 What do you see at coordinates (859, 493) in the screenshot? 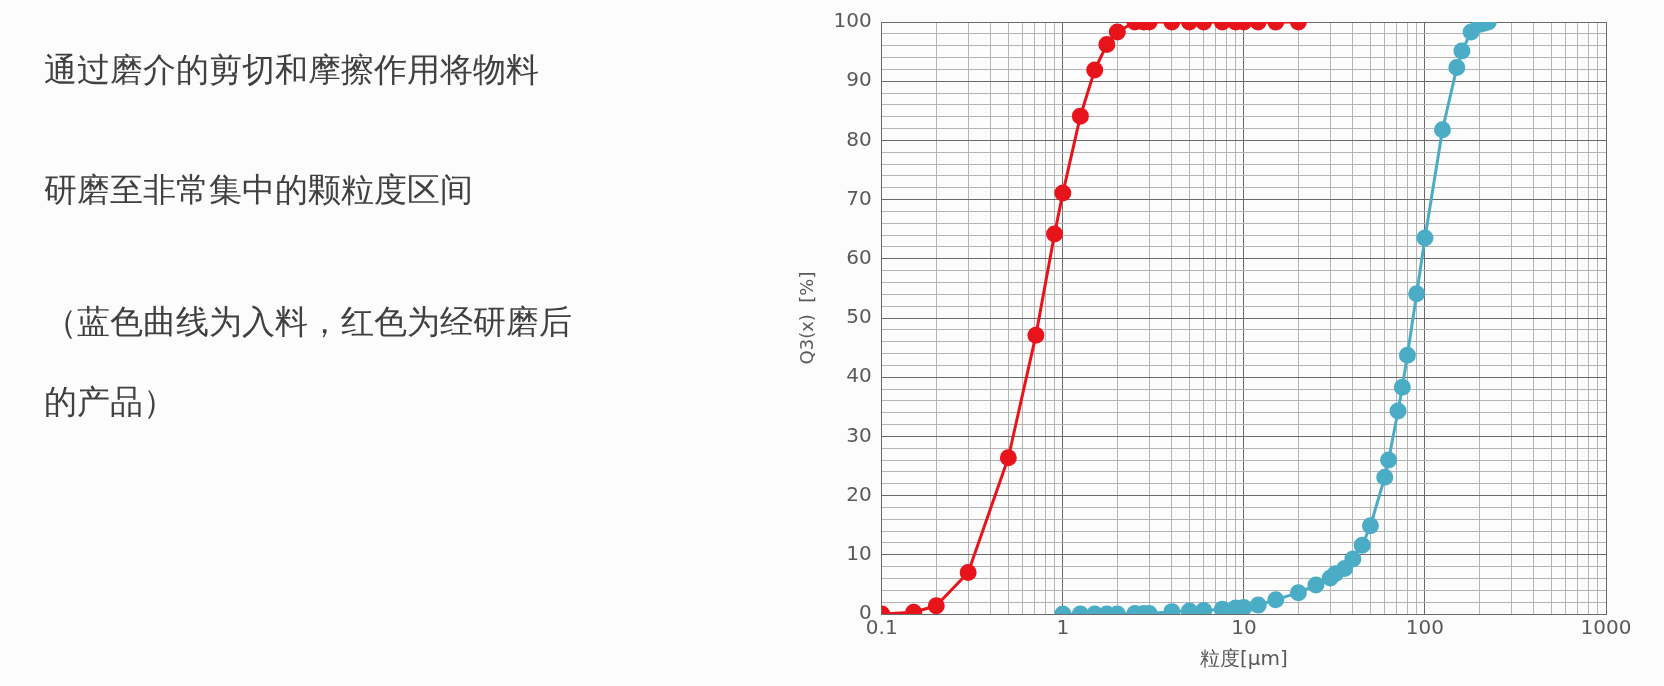
I see `y-tick-label: 20` at bounding box center [859, 493].